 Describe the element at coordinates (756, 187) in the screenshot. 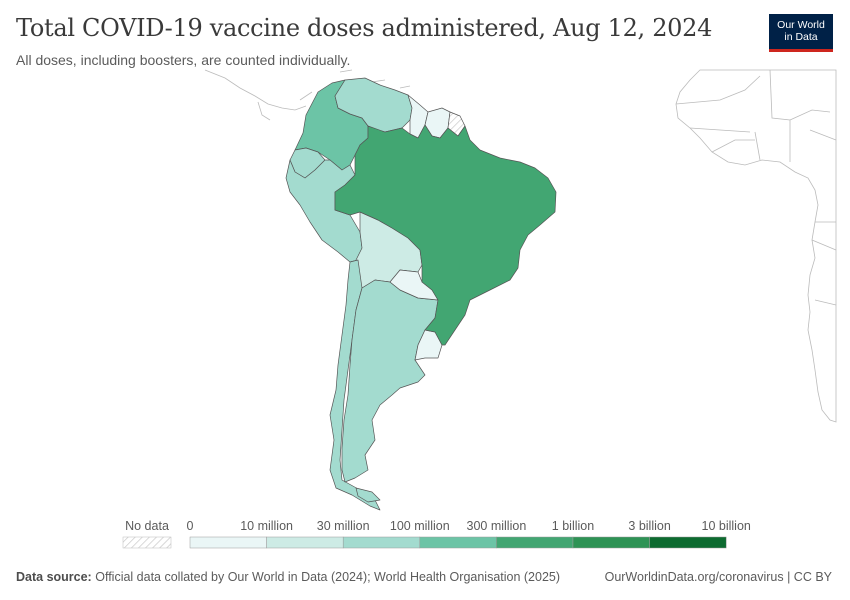

I see `africa-borders` at that location.